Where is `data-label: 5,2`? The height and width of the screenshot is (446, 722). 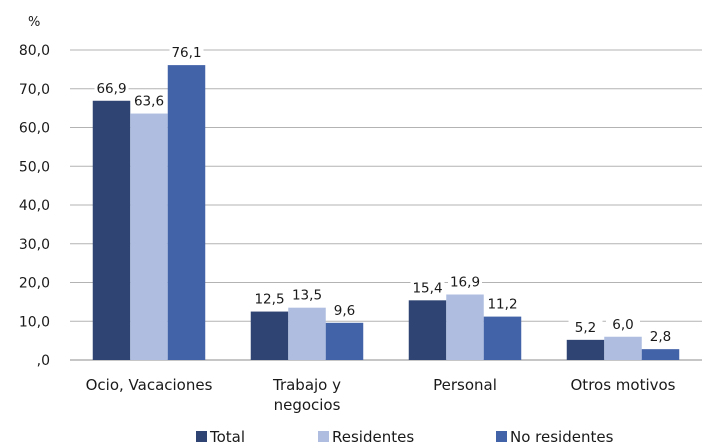 data-label: 5,2 is located at coordinates (585, 328).